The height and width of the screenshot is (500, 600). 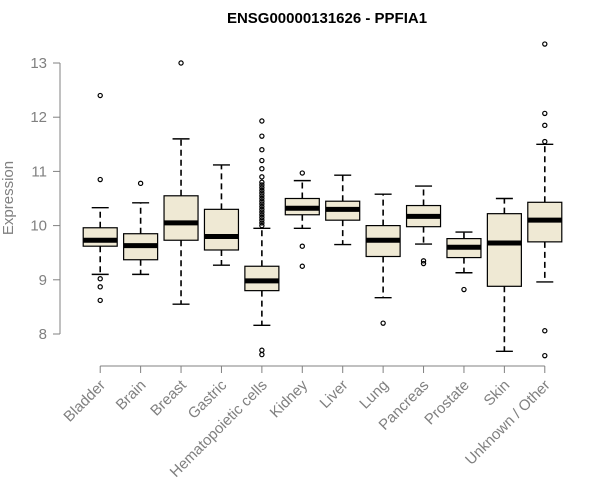 What do you see at coordinates (302, 219) in the screenshot?
I see `box-kidney` at bounding box center [302, 219].